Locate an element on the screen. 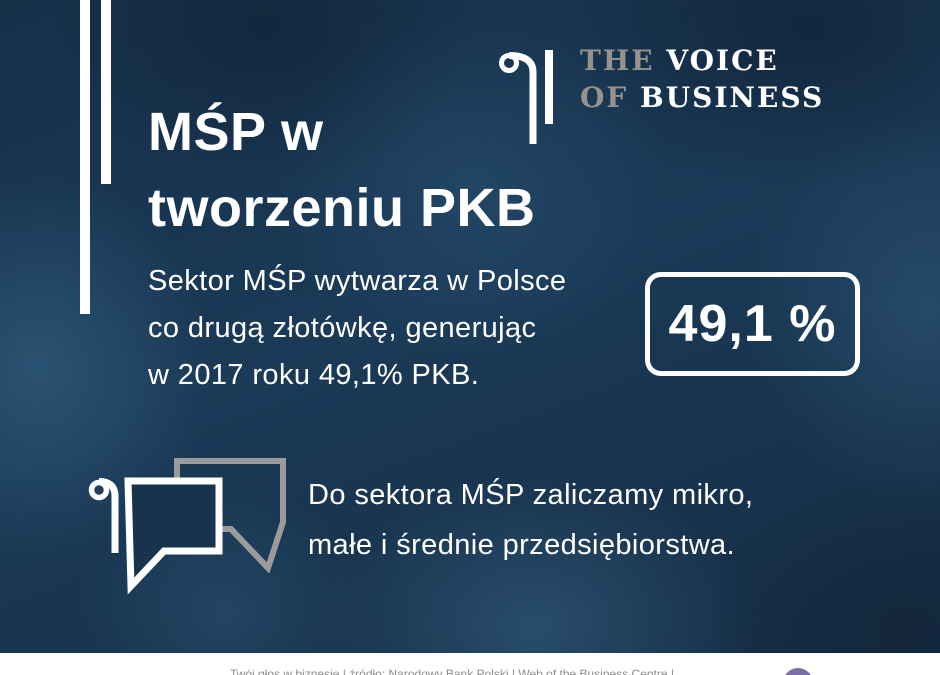 The height and width of the screenshot is (675, 940). accent-bar-long is located at coordinates (85, 157).